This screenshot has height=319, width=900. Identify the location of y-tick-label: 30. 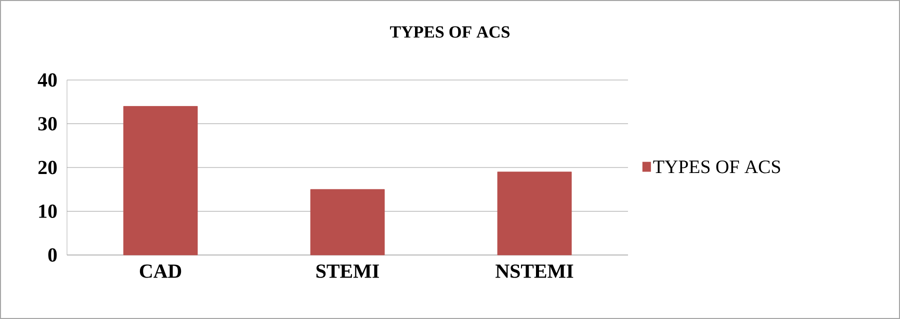
(47, 123).